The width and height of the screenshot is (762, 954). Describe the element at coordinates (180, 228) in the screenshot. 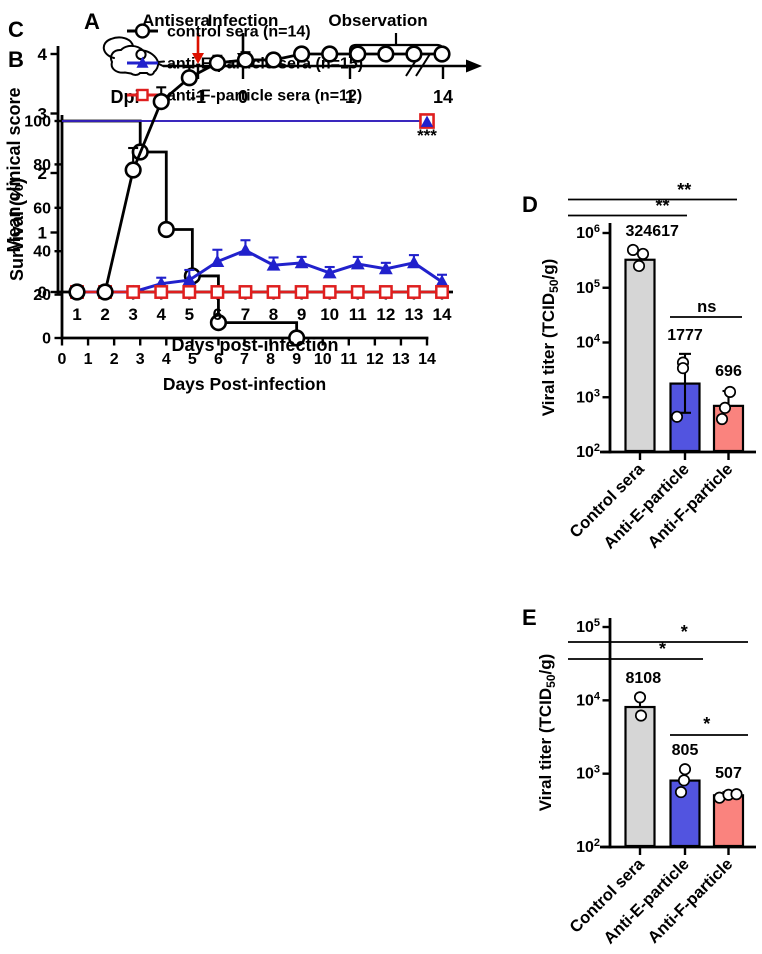

I see `series-control-step-line` at that location.